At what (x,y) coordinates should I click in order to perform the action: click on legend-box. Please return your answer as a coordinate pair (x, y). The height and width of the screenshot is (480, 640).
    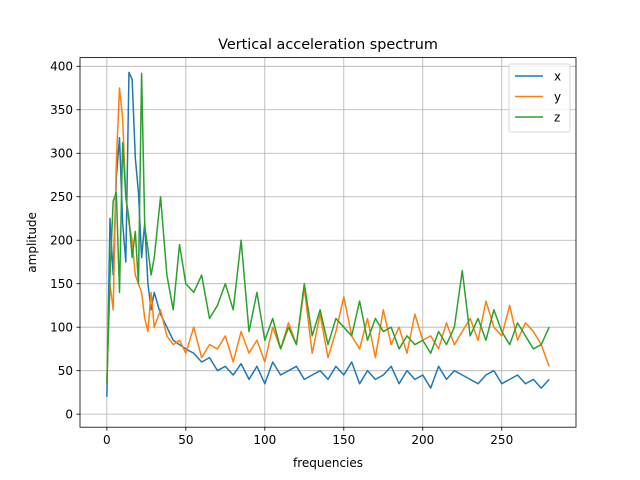
    Looking at the image, I should click on (539, 98).